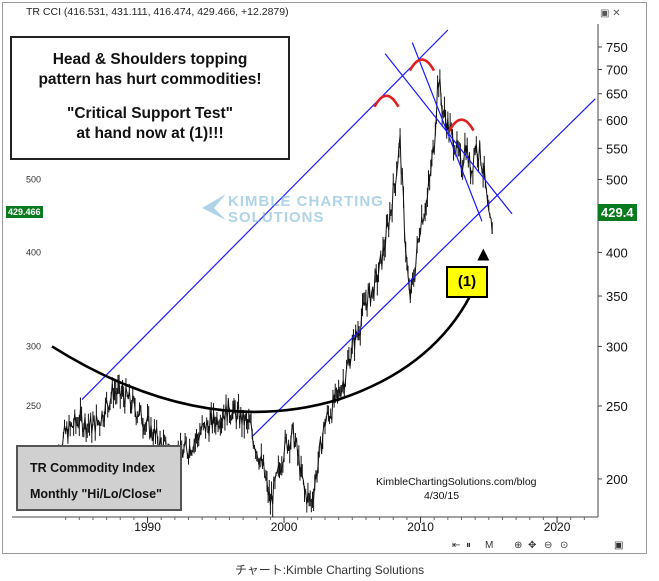 This screenshot has height=581, width=659. I want to click on watermark-logo: KIMBLE CHARTING SOLUTIONS, so click(307, 210).